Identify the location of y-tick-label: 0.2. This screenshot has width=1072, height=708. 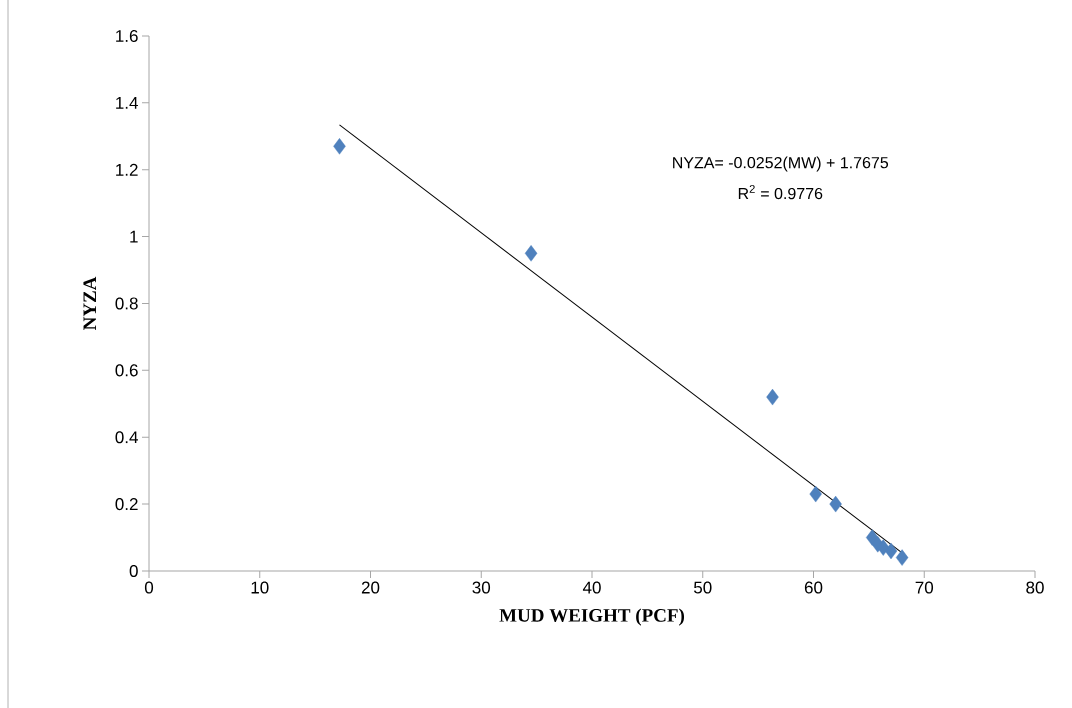
(126, 504).